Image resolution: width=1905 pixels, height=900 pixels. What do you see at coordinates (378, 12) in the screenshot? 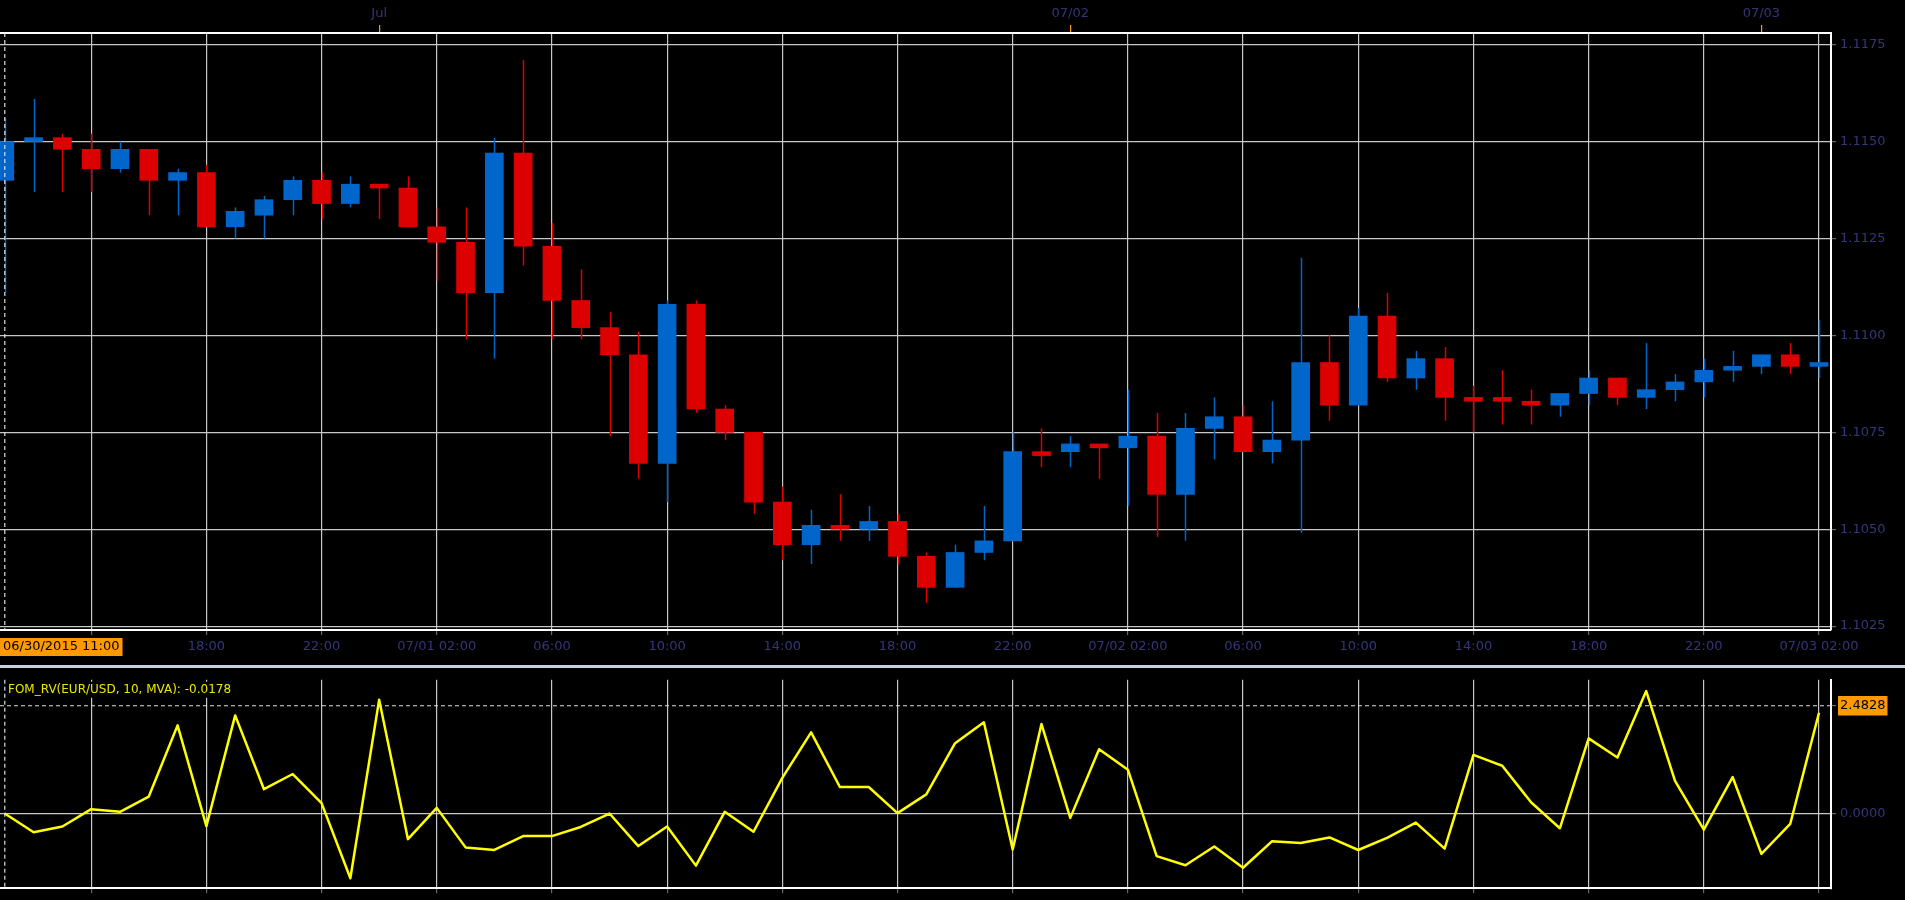
I see `x2-tick-label: Jul` at bounding box center [378, 12].